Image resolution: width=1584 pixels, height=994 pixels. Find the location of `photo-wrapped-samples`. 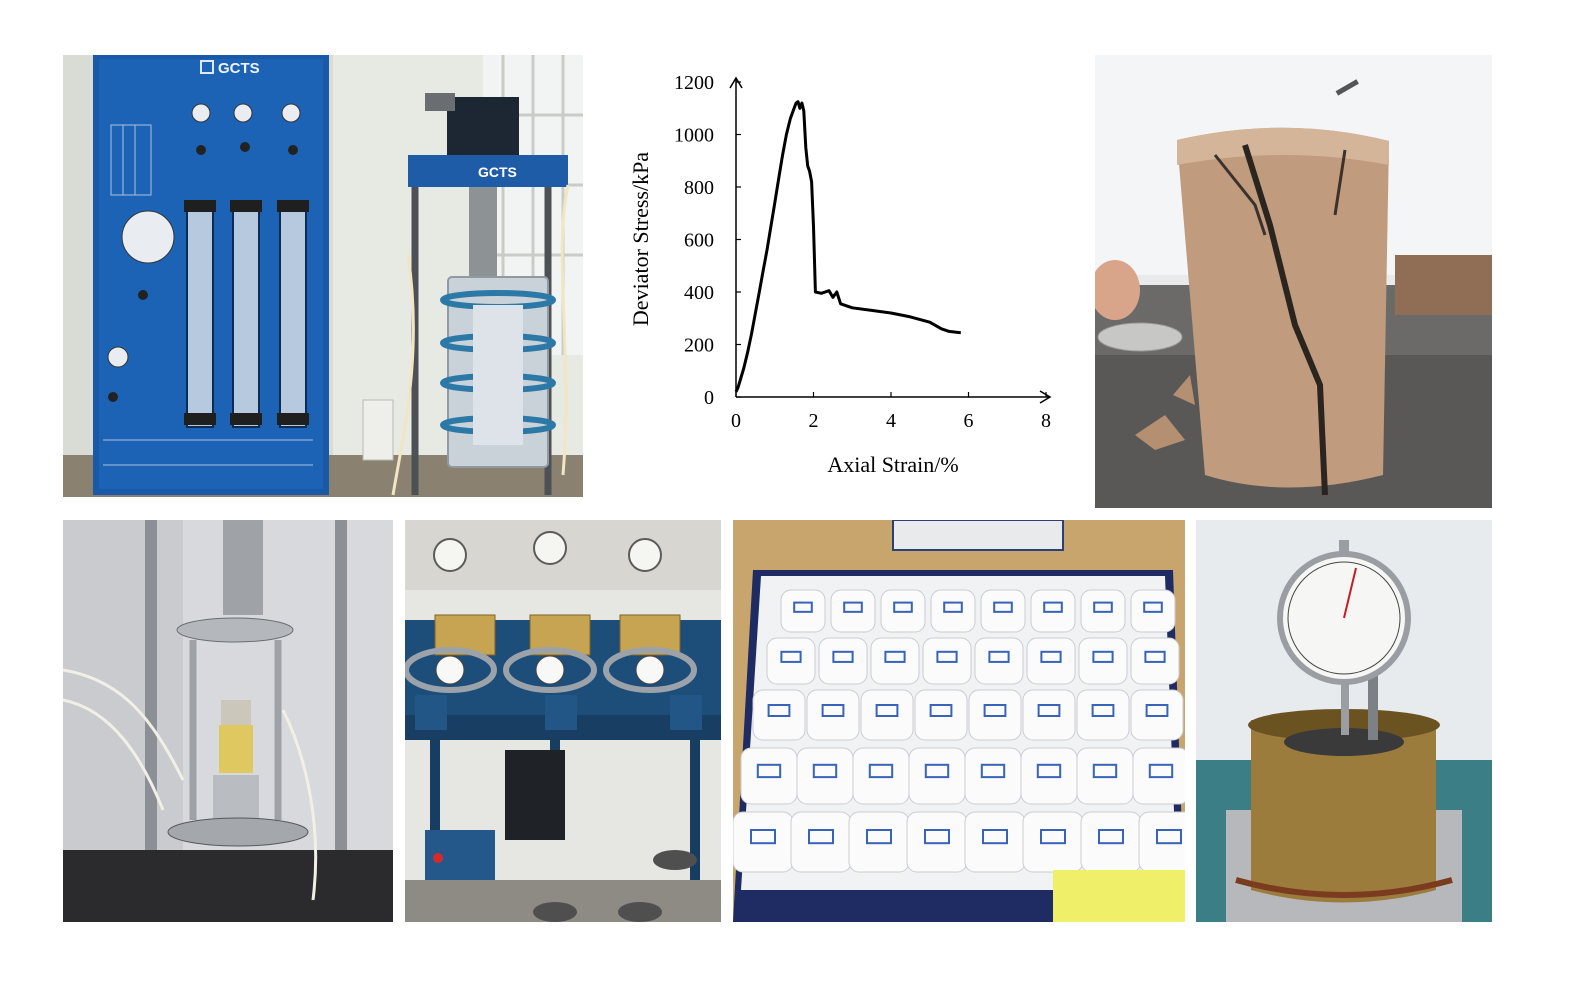

photo-wrapped-samples is located at coordinates (959, 721).